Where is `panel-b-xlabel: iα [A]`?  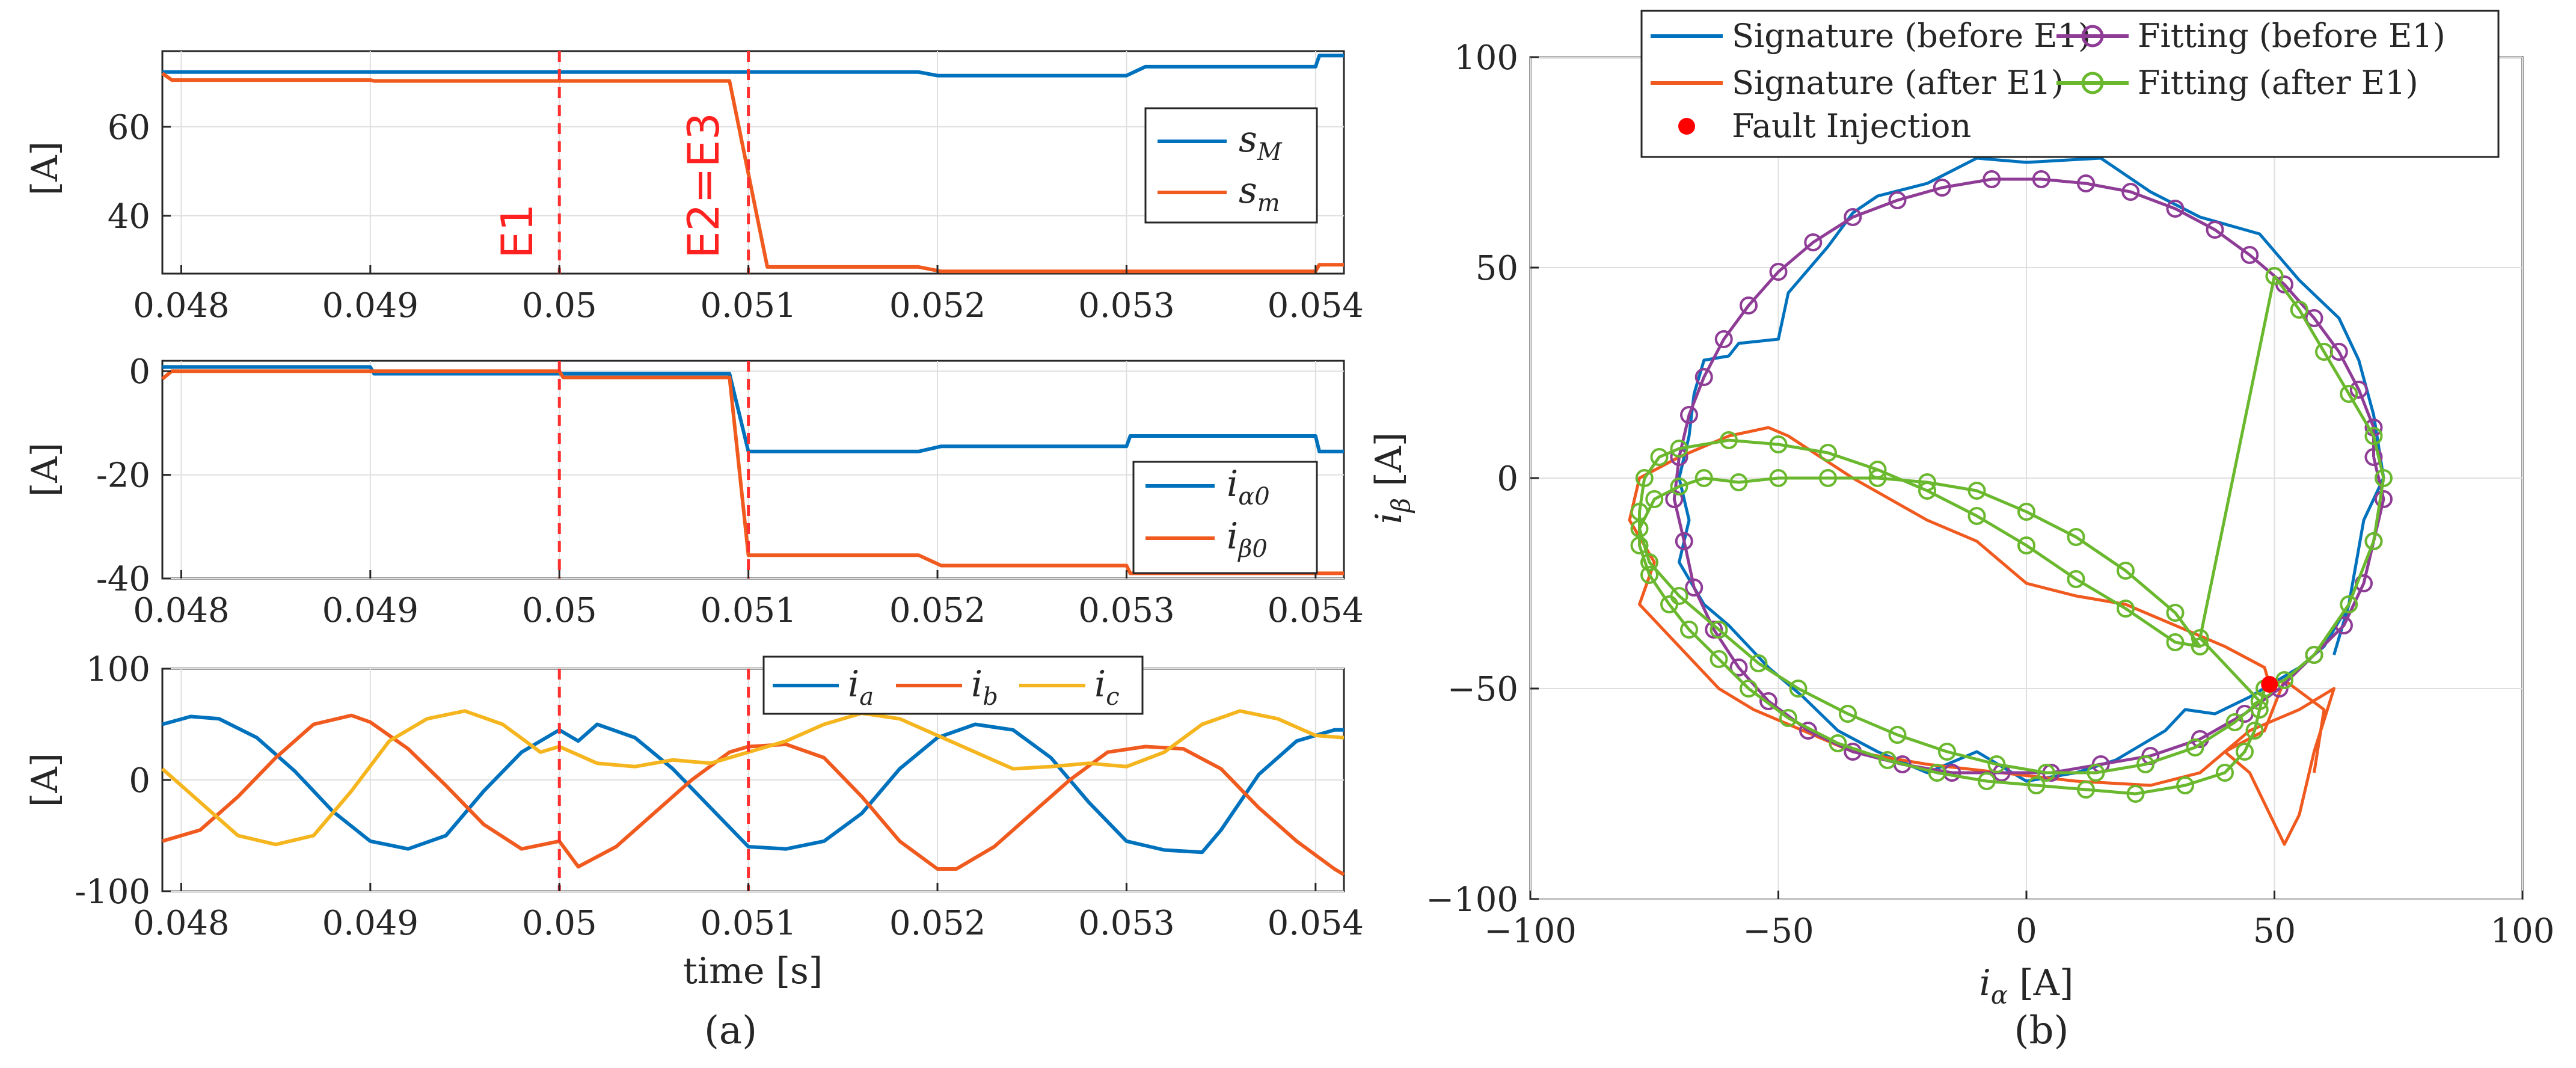
panel-b-xlabel: iα [A] is located at coordinates (2027, 986).